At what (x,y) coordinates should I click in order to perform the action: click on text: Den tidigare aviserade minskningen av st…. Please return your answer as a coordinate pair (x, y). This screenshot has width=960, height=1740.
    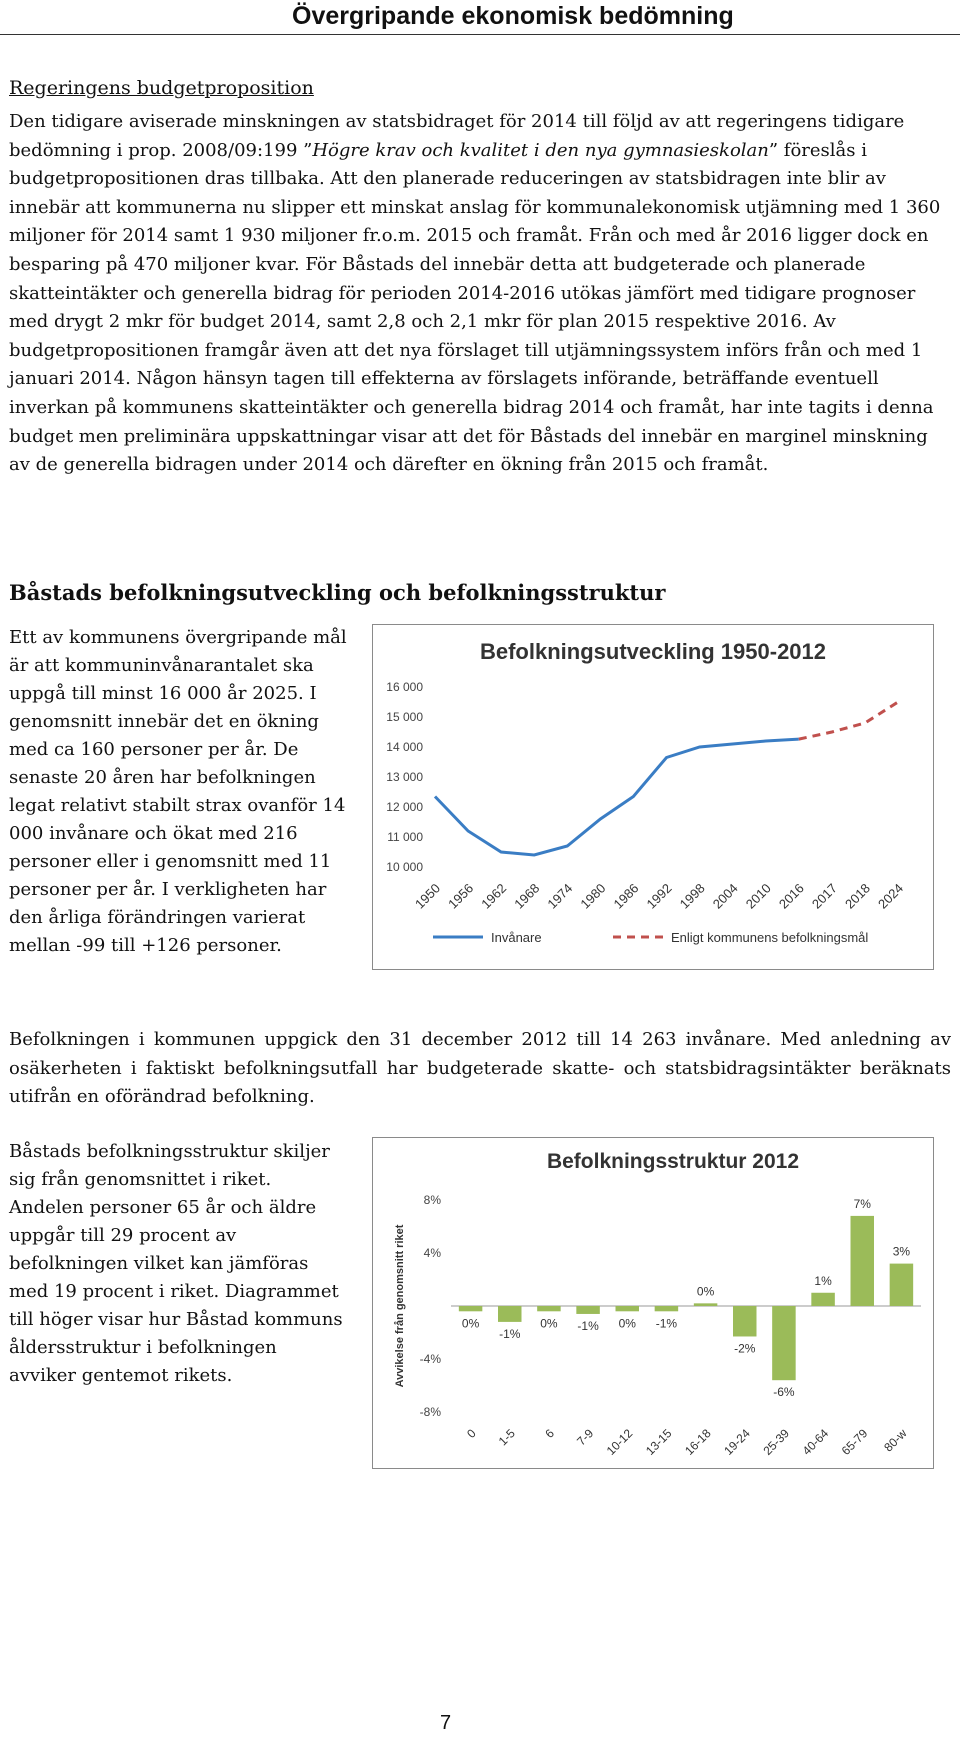
    Looking at the image, I should click on (457, 136).